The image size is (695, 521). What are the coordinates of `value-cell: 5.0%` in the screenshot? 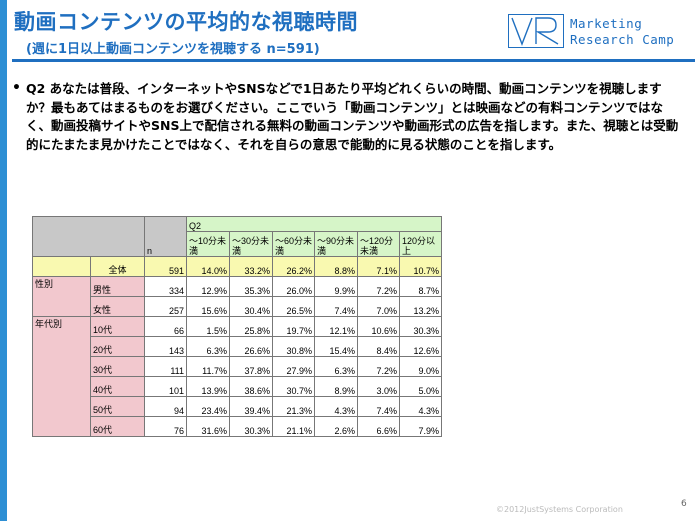 It's located at (420, 386).